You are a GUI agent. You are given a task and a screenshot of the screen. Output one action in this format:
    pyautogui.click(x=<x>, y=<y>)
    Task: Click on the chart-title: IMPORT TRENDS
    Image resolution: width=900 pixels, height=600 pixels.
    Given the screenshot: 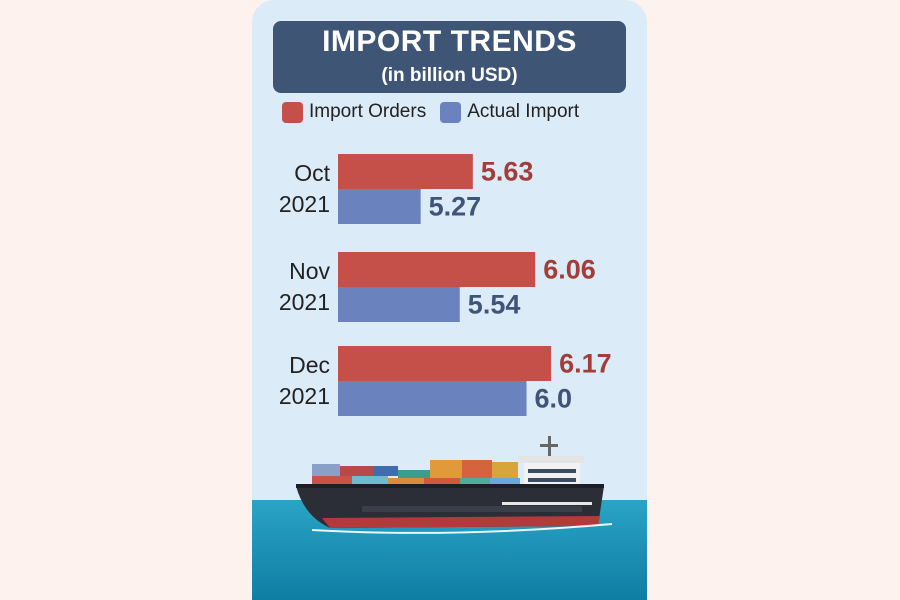 What is the action you would take?
    pyautogui.click(x=449, y=41)
    